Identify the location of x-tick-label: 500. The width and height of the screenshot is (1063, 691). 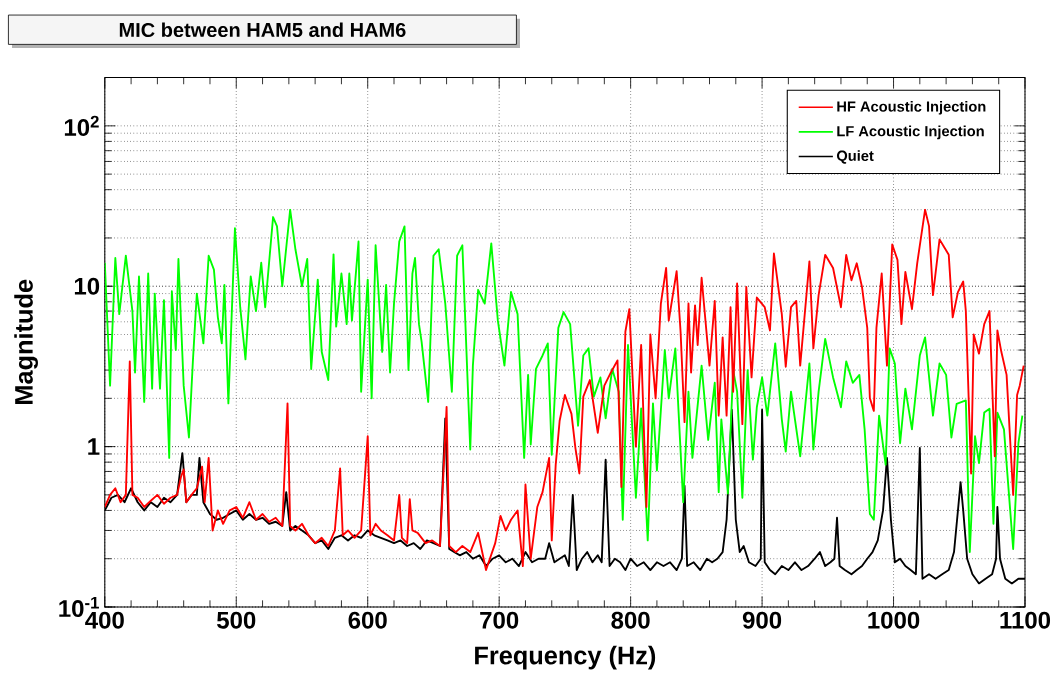
(236, 620).